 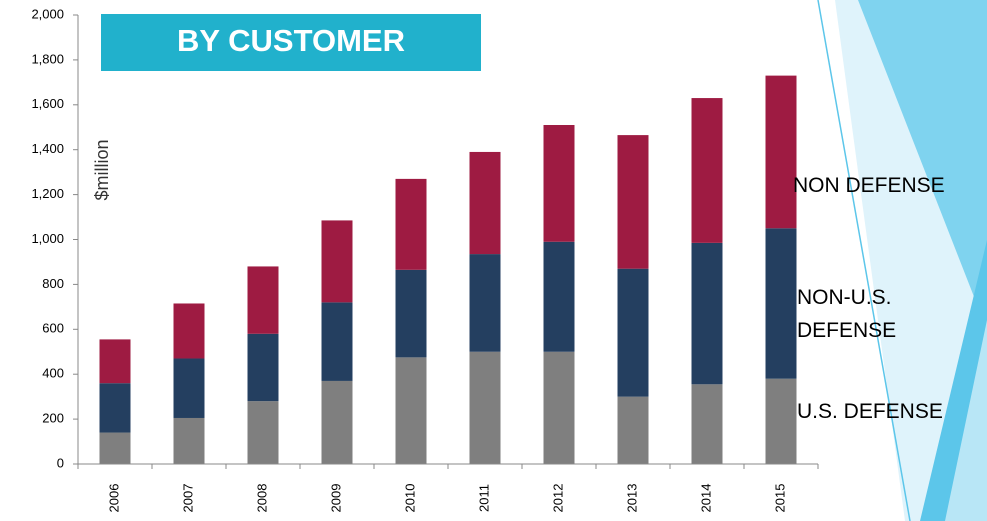 I want to click on y-tick-label: 1,200, so click(x=47, y=193).